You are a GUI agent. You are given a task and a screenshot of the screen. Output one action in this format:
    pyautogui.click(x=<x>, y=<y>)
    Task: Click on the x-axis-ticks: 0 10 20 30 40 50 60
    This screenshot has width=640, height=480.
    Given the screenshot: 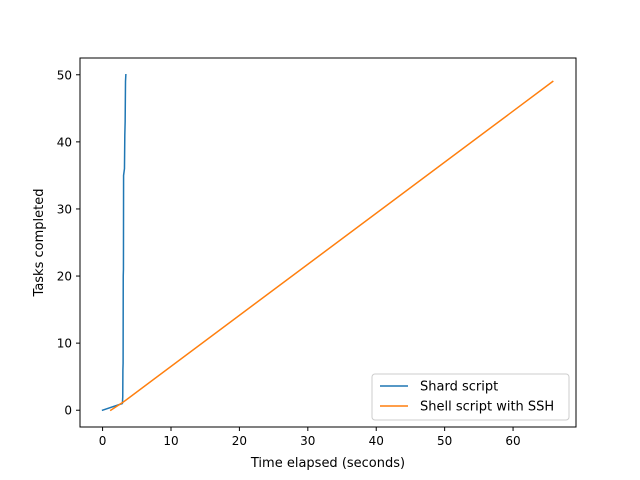 What is the action you would take?
    pyautogui.click(x=310, y=437)
    